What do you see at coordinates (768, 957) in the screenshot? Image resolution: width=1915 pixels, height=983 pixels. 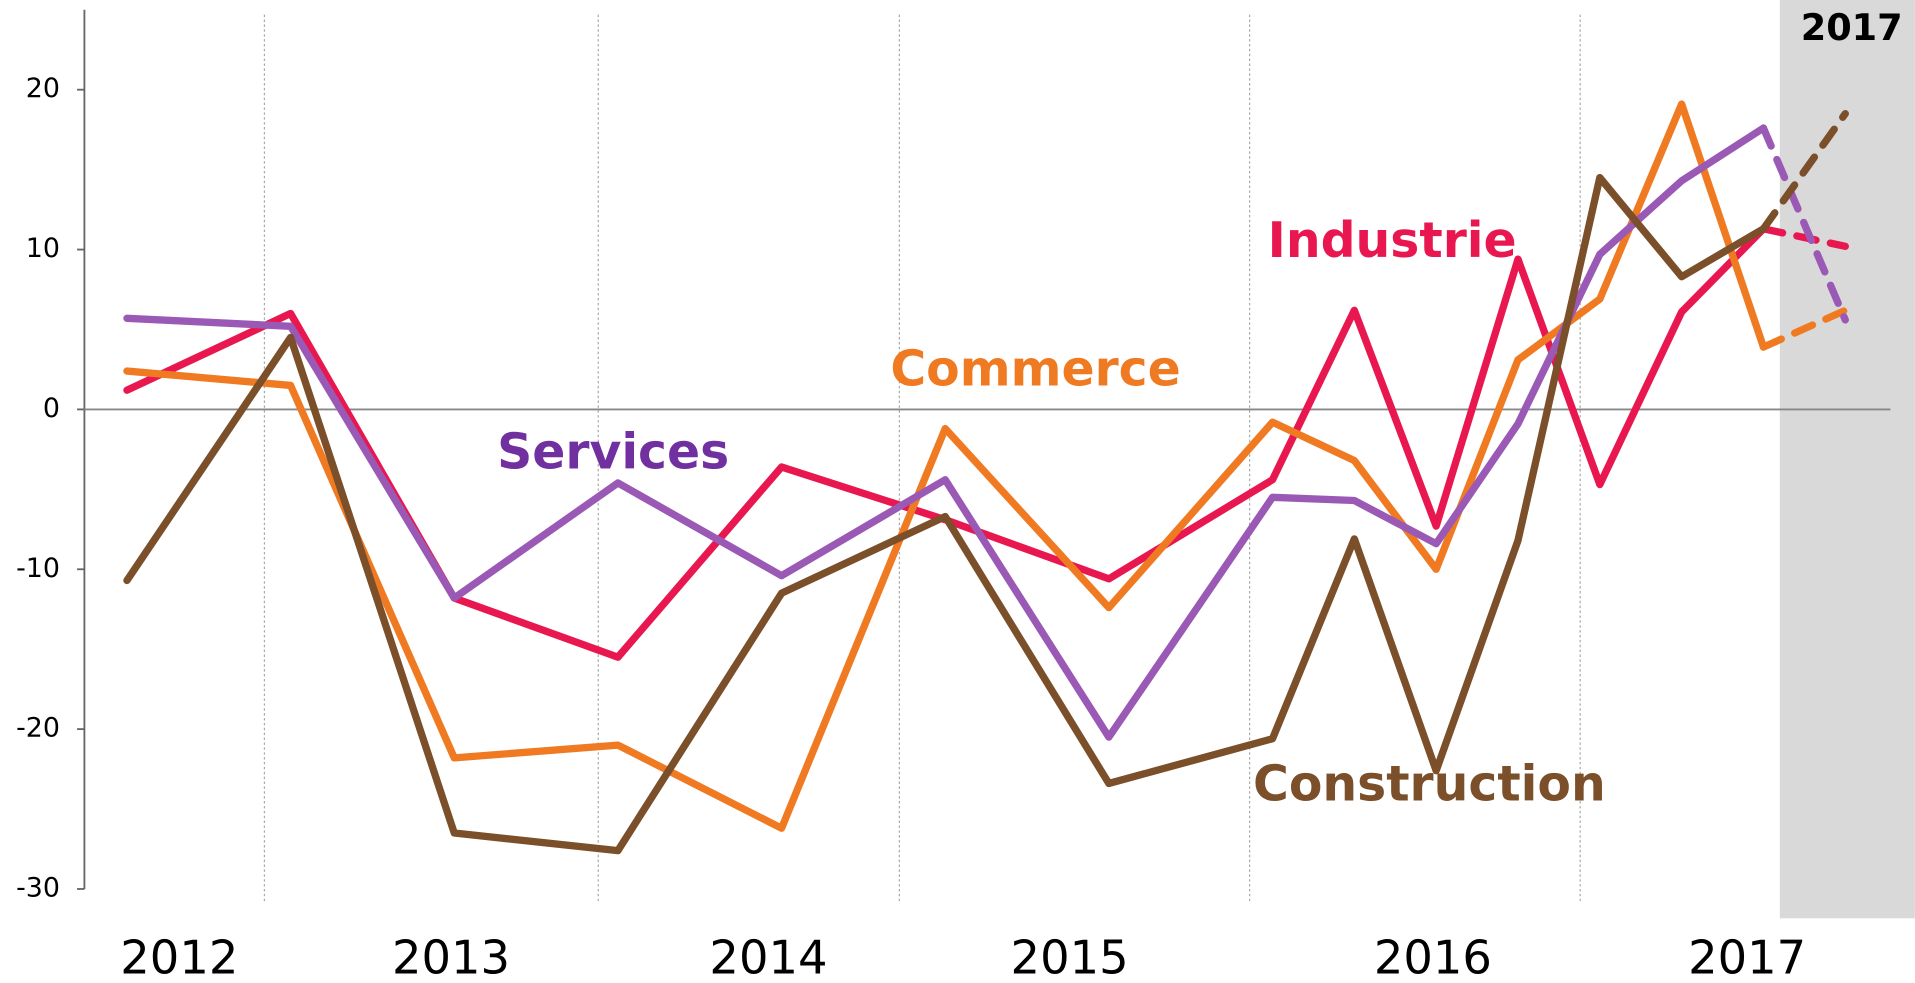 I see `x-tick-label: 2014` at bounding box center [768, 957].